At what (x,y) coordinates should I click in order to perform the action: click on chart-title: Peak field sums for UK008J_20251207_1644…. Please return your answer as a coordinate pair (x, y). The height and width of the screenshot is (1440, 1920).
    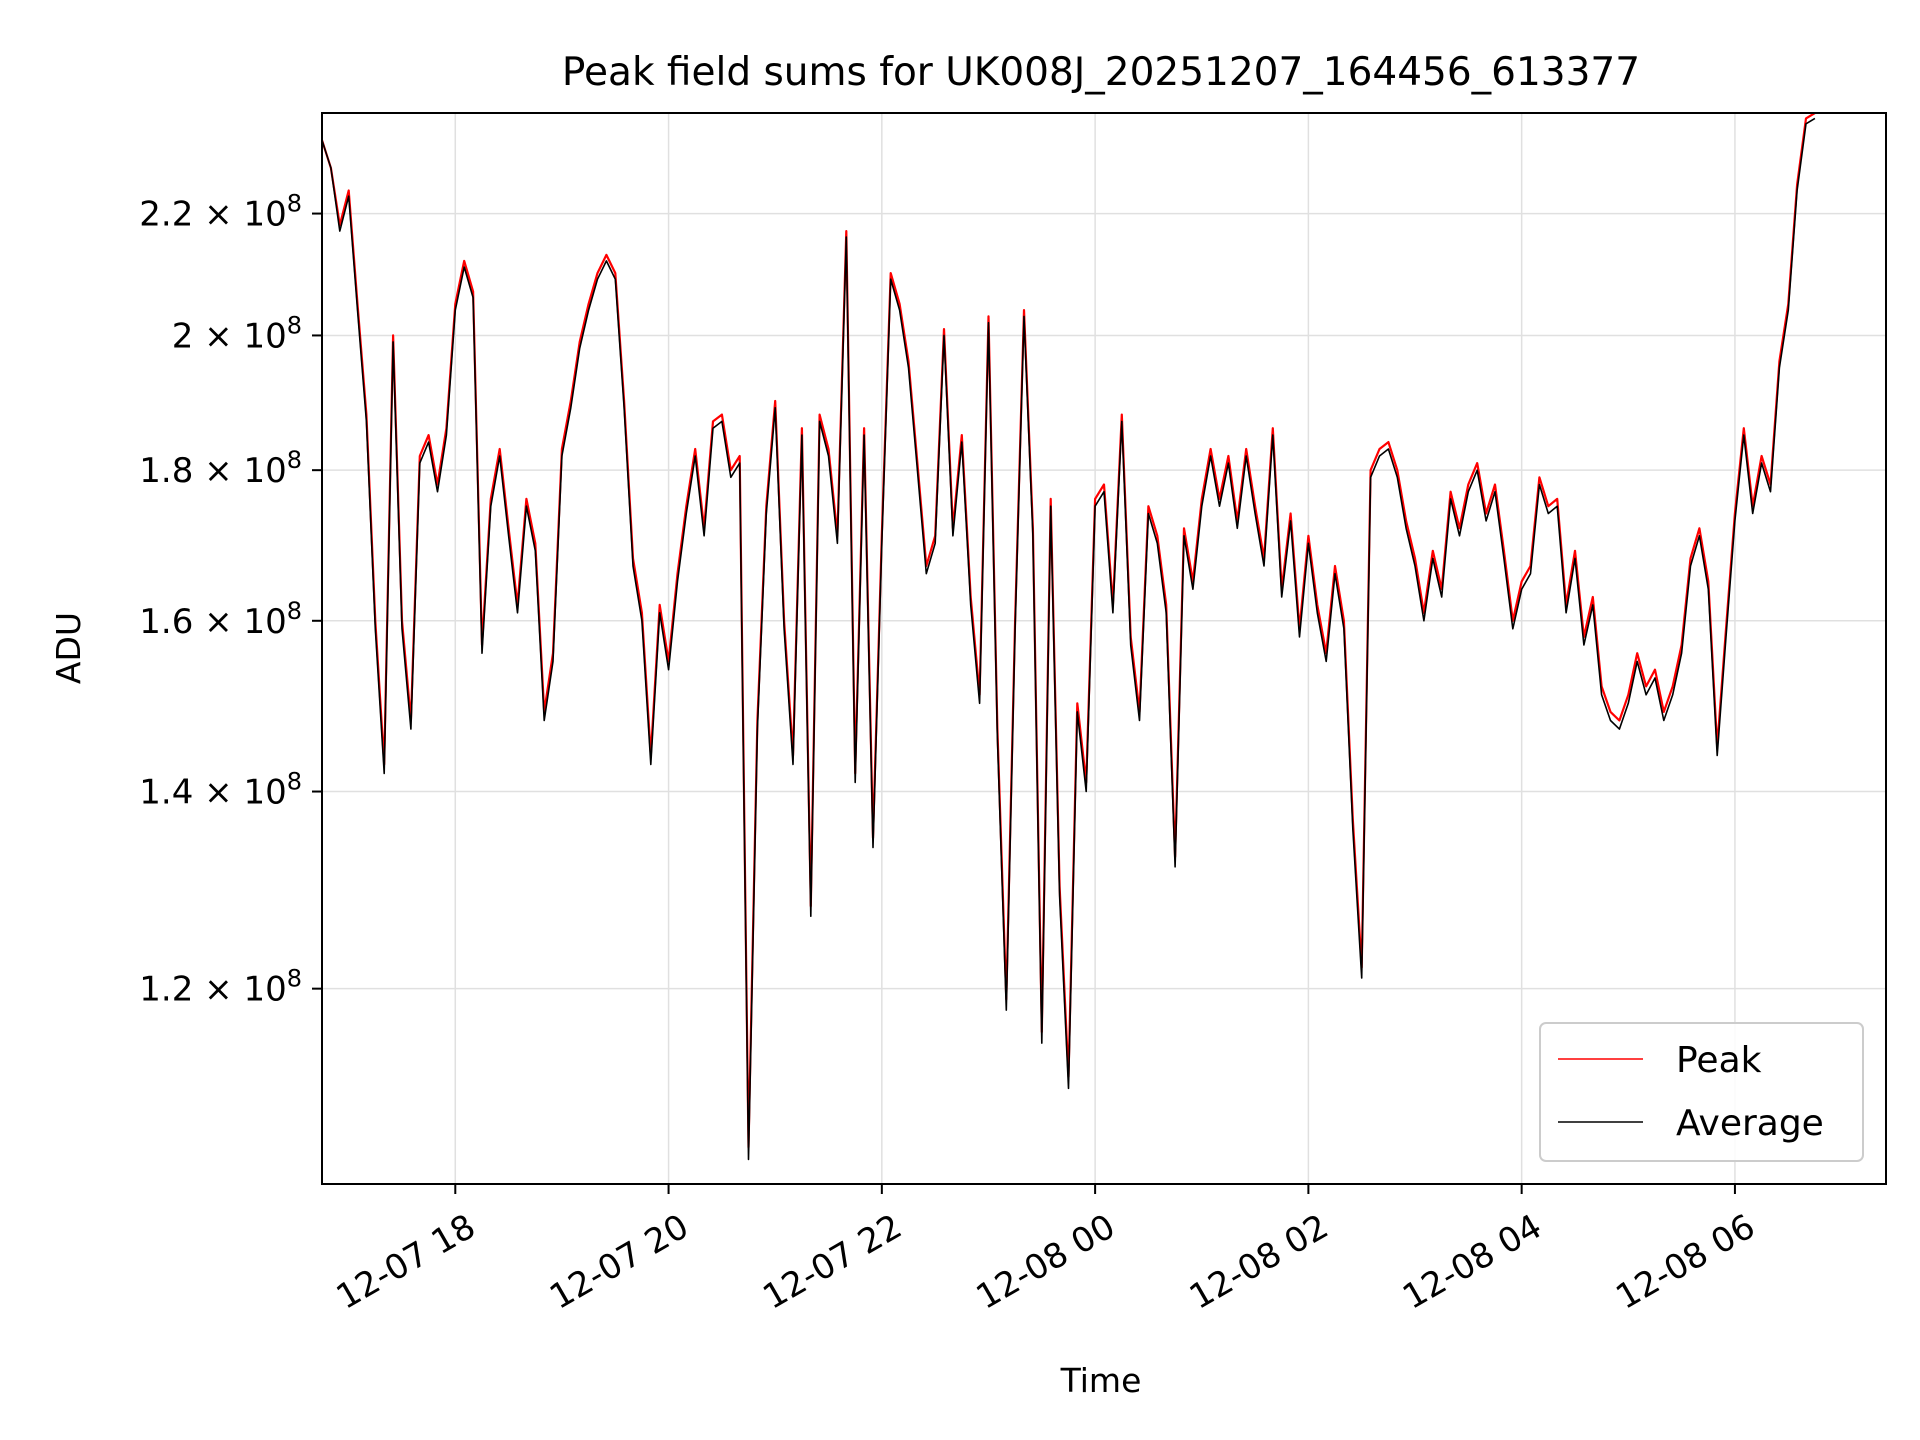
    Looking at the image, I should click on (1101, 72).